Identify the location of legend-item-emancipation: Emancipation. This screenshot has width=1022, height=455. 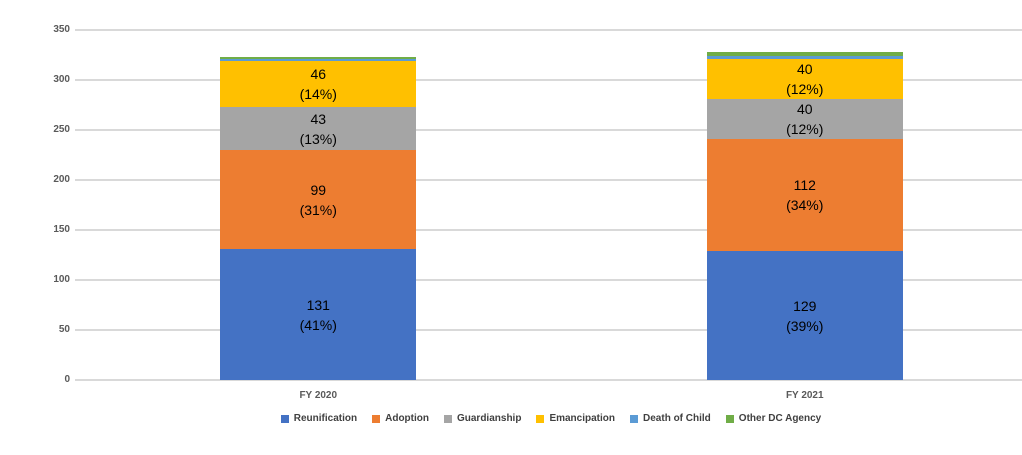
(575, 418).